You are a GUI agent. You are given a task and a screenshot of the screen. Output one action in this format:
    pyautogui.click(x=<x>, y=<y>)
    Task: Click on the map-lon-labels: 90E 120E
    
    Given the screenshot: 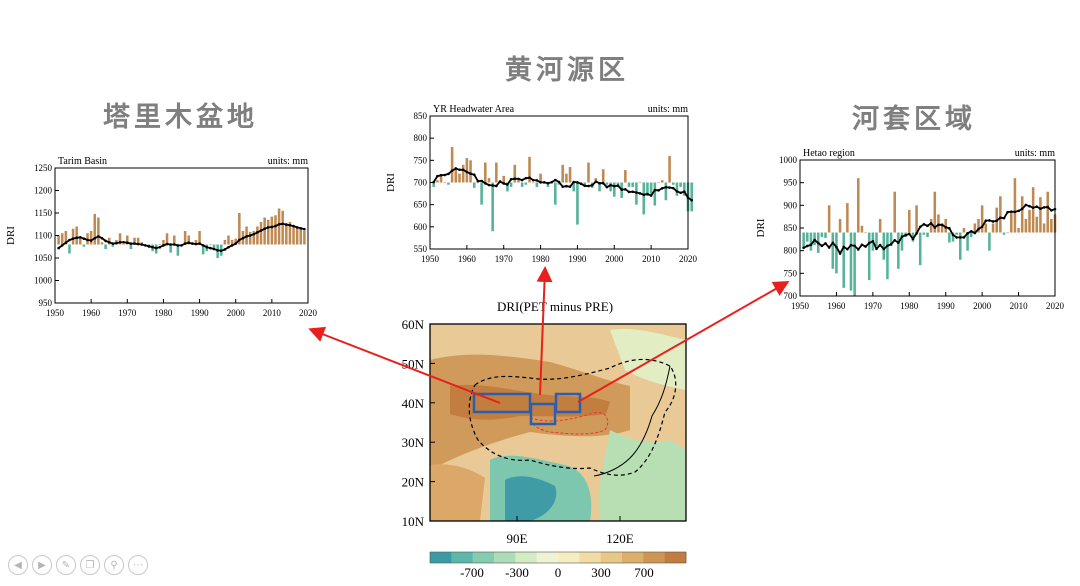 What is the action you would take?
    pyautogui.click(x=570, y=531)
    